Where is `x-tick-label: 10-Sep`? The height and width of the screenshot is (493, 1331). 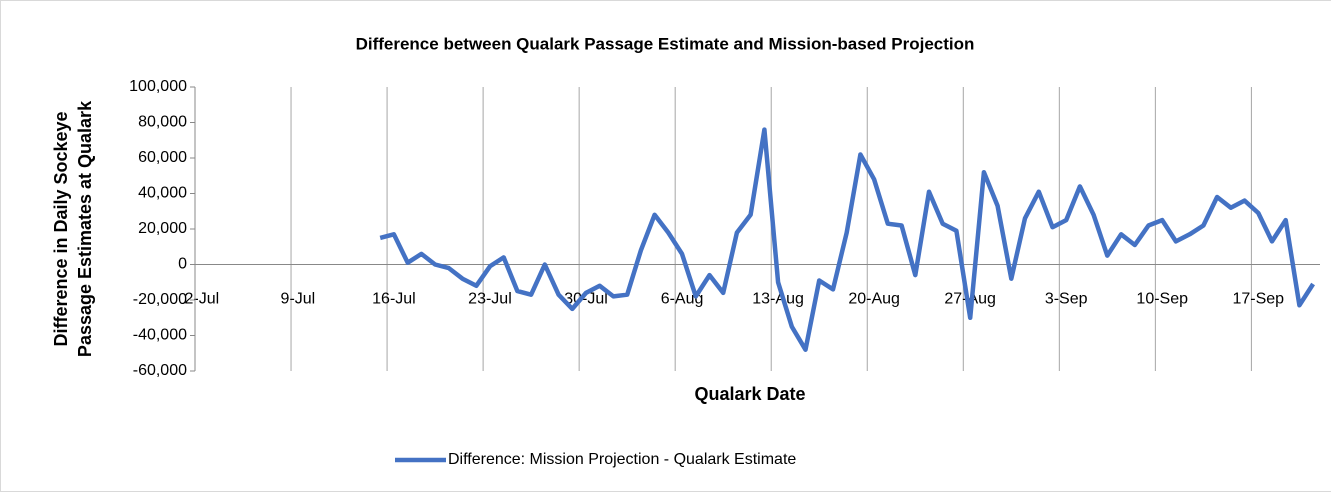 x-tick-label: 10-Sep is located at coordinates (1162, 299).